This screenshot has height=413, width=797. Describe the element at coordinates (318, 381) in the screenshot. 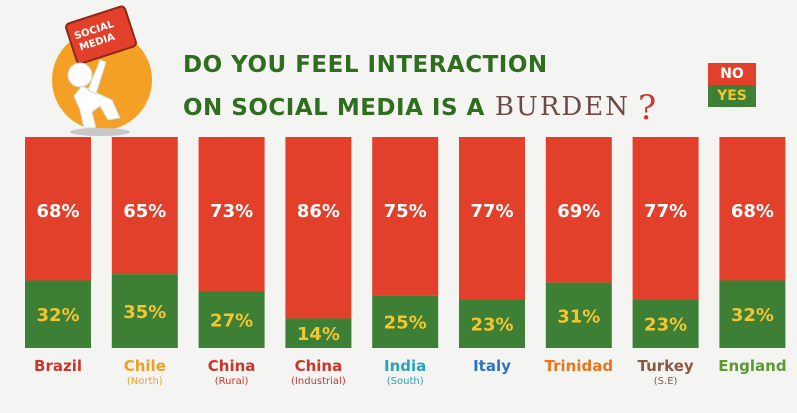

I see `category-subtitle: (Industrial)` at that location.